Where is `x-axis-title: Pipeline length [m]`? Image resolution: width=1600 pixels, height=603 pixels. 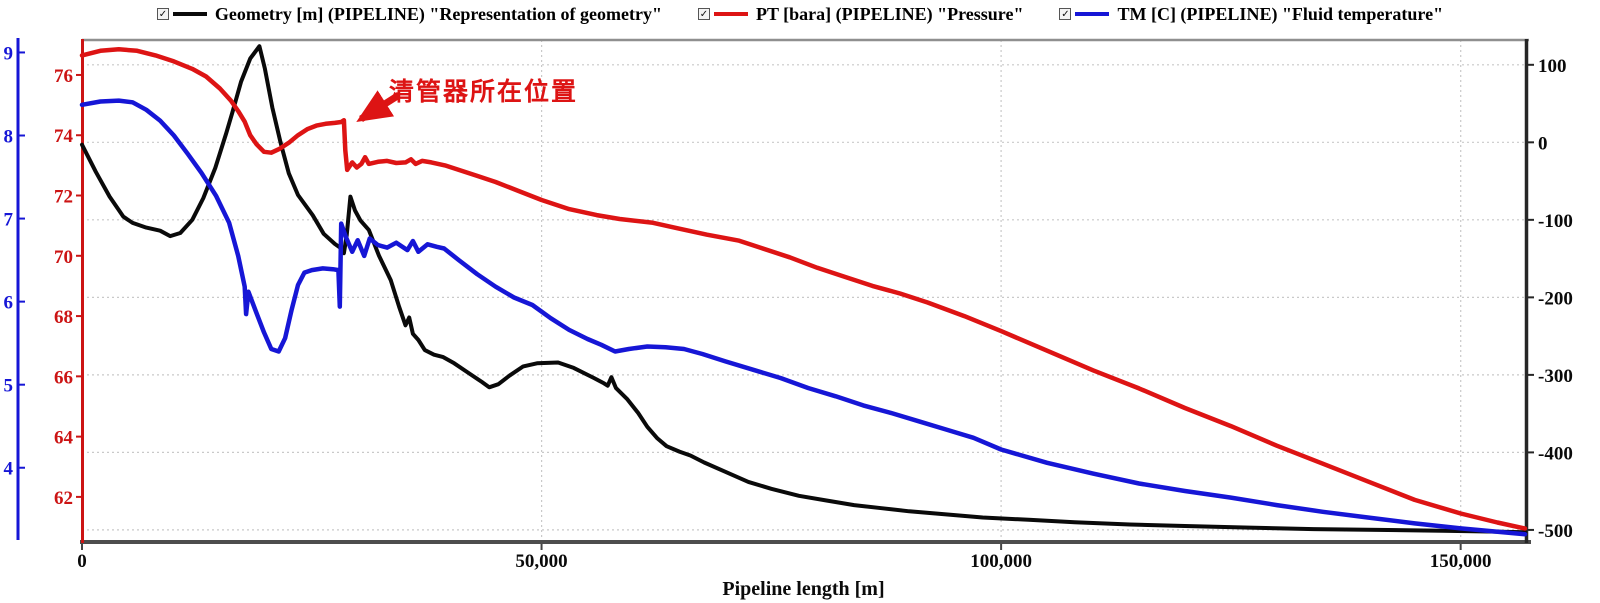 x-axis-title: Pipeline length [m] is located at coordinates (803, 589).